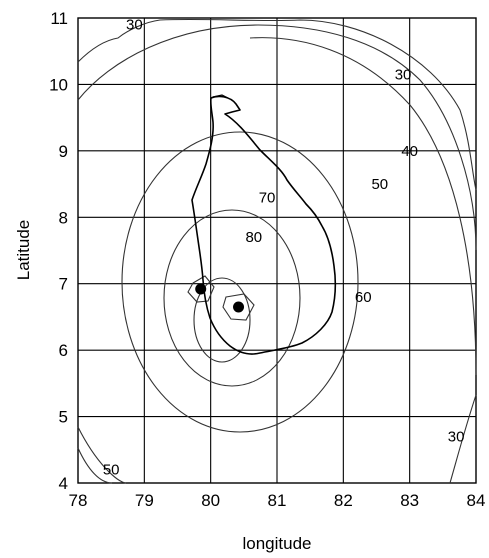  I want to click on y-tick-label: 7, so click(63, 284).